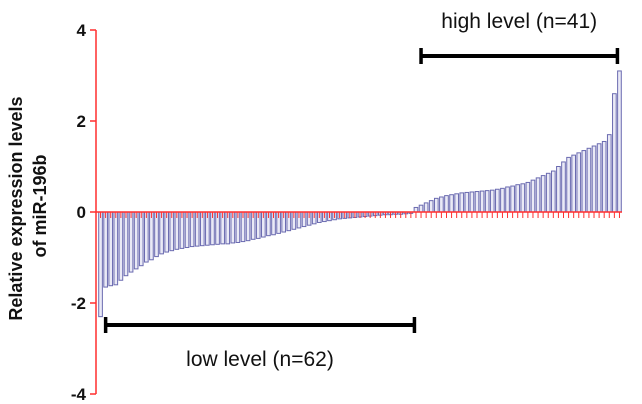 This screenshot has height=404, width=642. I want to click on y-axis-title-line-1: Relative expression levels, so click(16, 208).